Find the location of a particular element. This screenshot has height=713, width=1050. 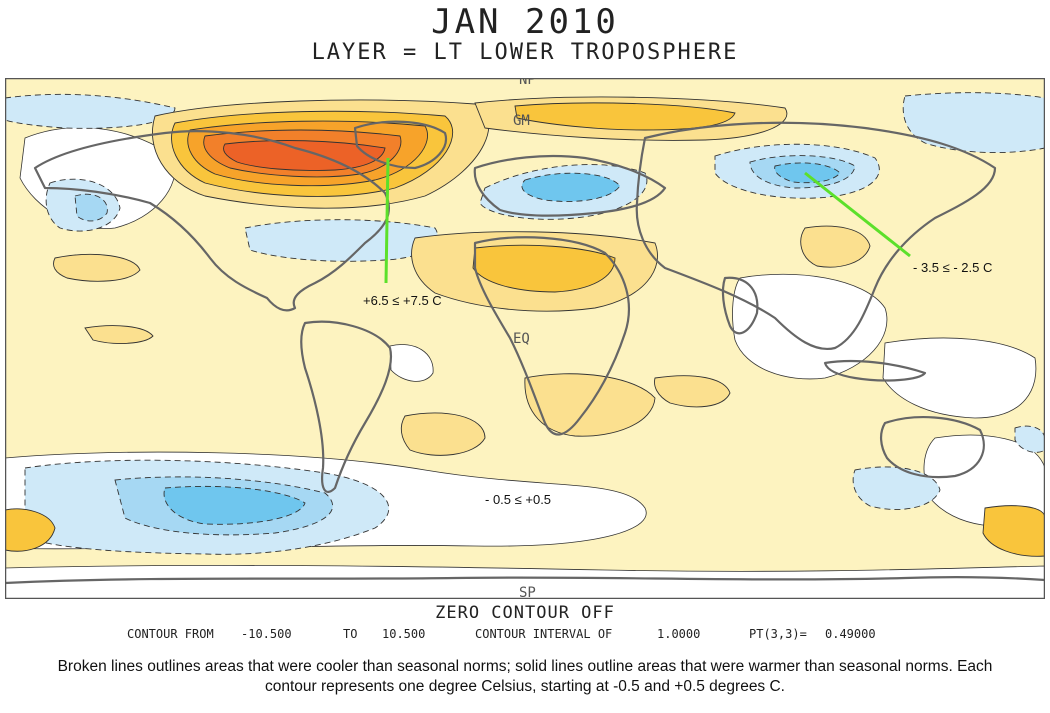

cool-south-pacific-east is located at coordinates (896, 488).